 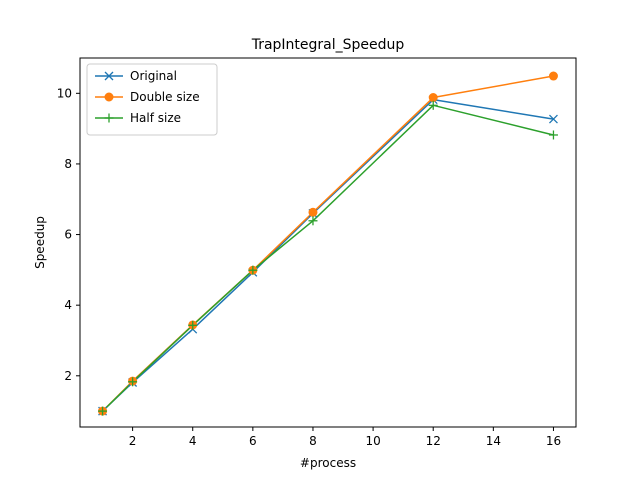 I want to click on x-tick-label: 14, so click(x=493, y=441).